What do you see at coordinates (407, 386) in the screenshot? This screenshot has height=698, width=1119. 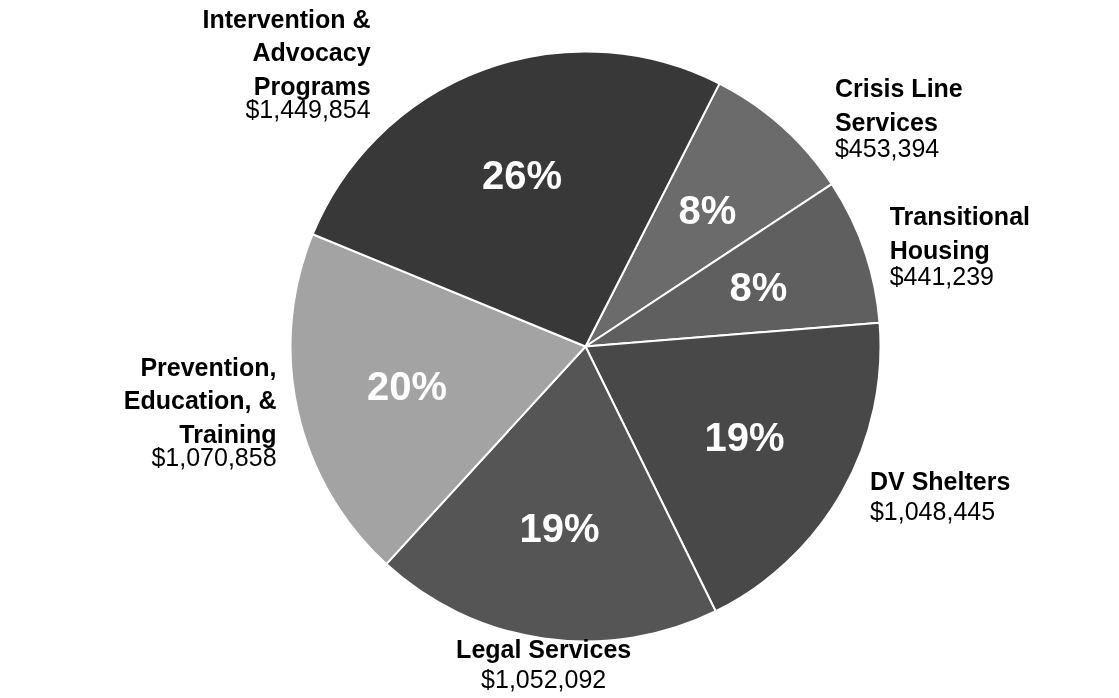 I see `text: 20%` at bounding box center [407, 386].